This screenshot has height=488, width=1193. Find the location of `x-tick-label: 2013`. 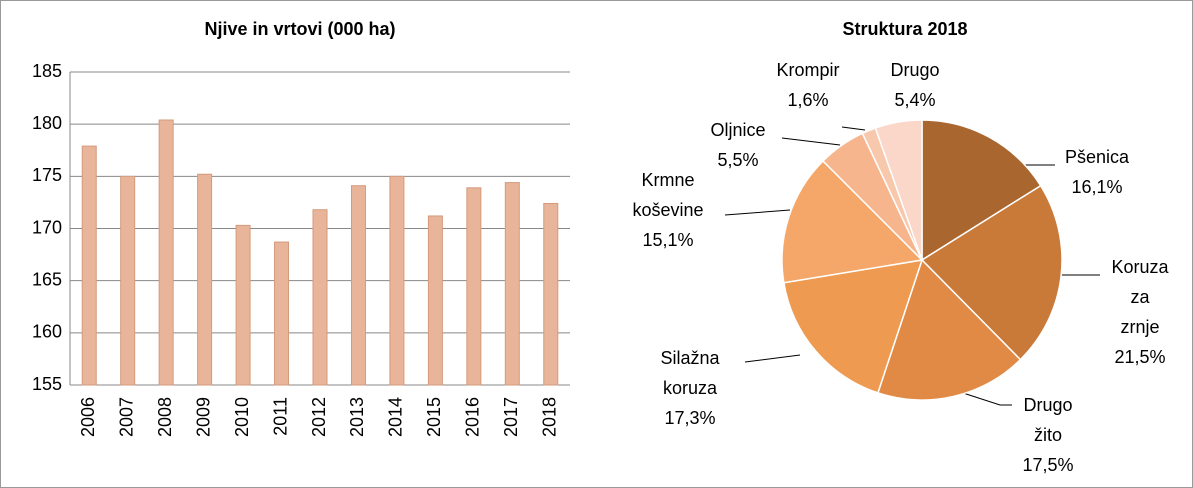

x-tick-label: 2013 is located at coordinates (357, 417).